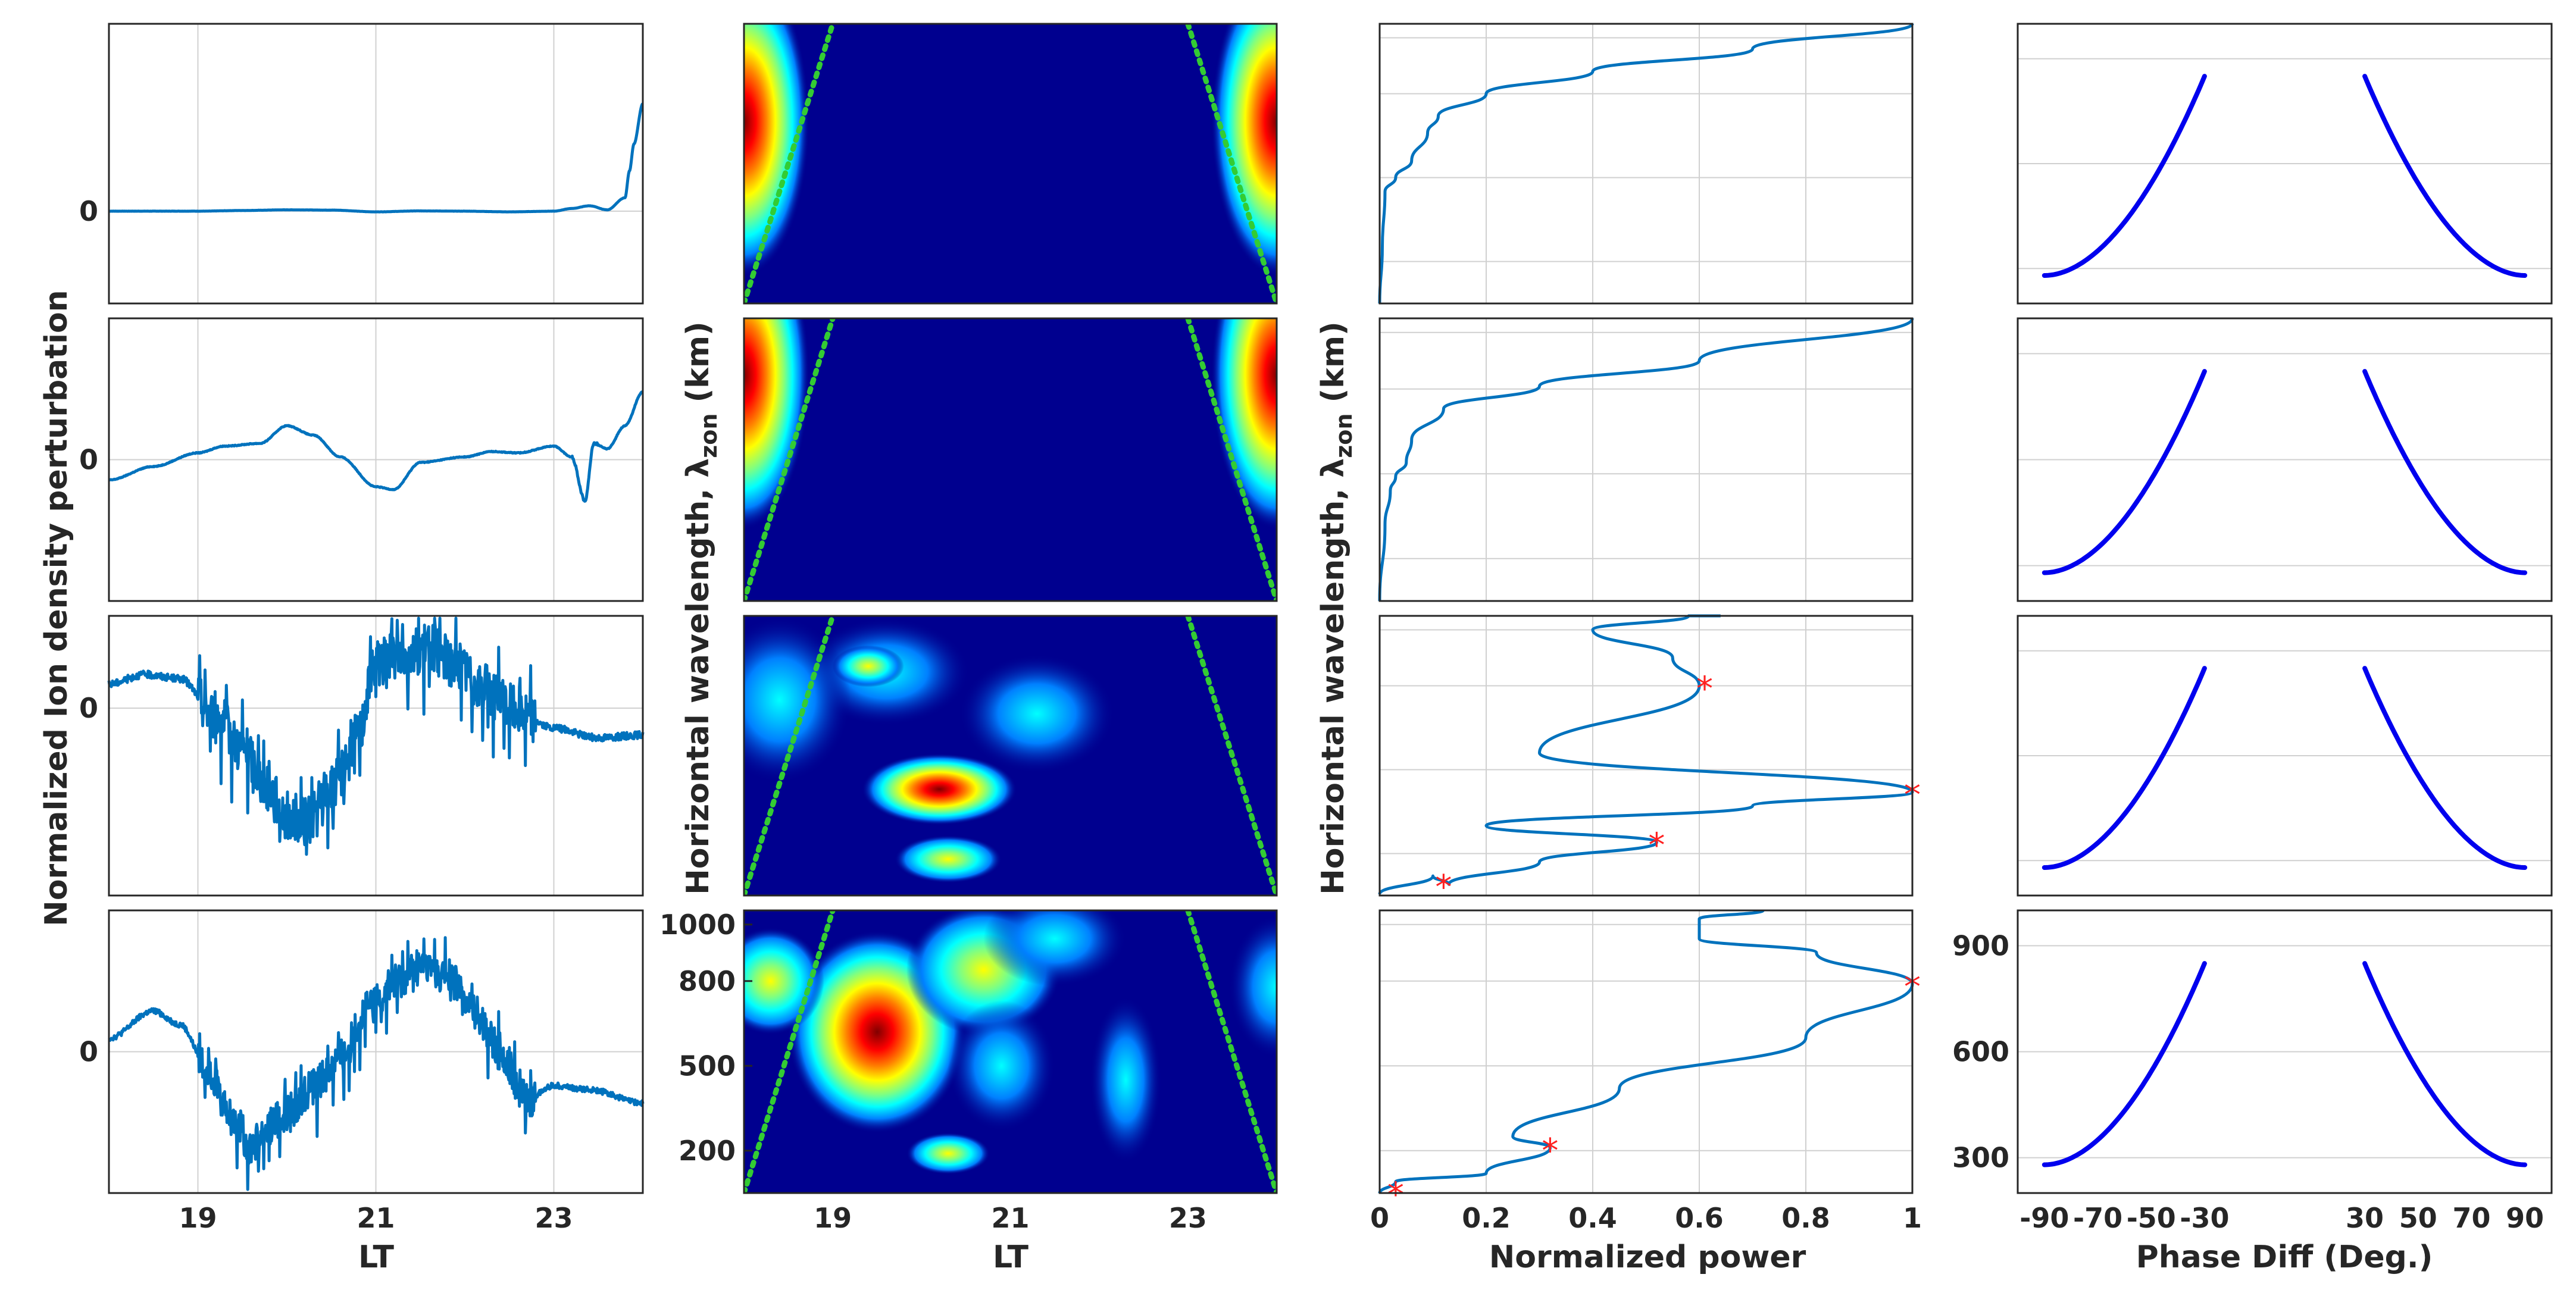  I want to click on col3-ylabel-subscript: zon, so click(1344, 436).